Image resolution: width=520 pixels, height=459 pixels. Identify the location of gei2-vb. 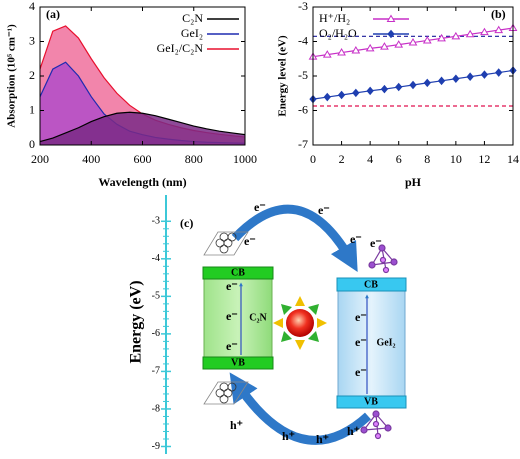
(371, 402).